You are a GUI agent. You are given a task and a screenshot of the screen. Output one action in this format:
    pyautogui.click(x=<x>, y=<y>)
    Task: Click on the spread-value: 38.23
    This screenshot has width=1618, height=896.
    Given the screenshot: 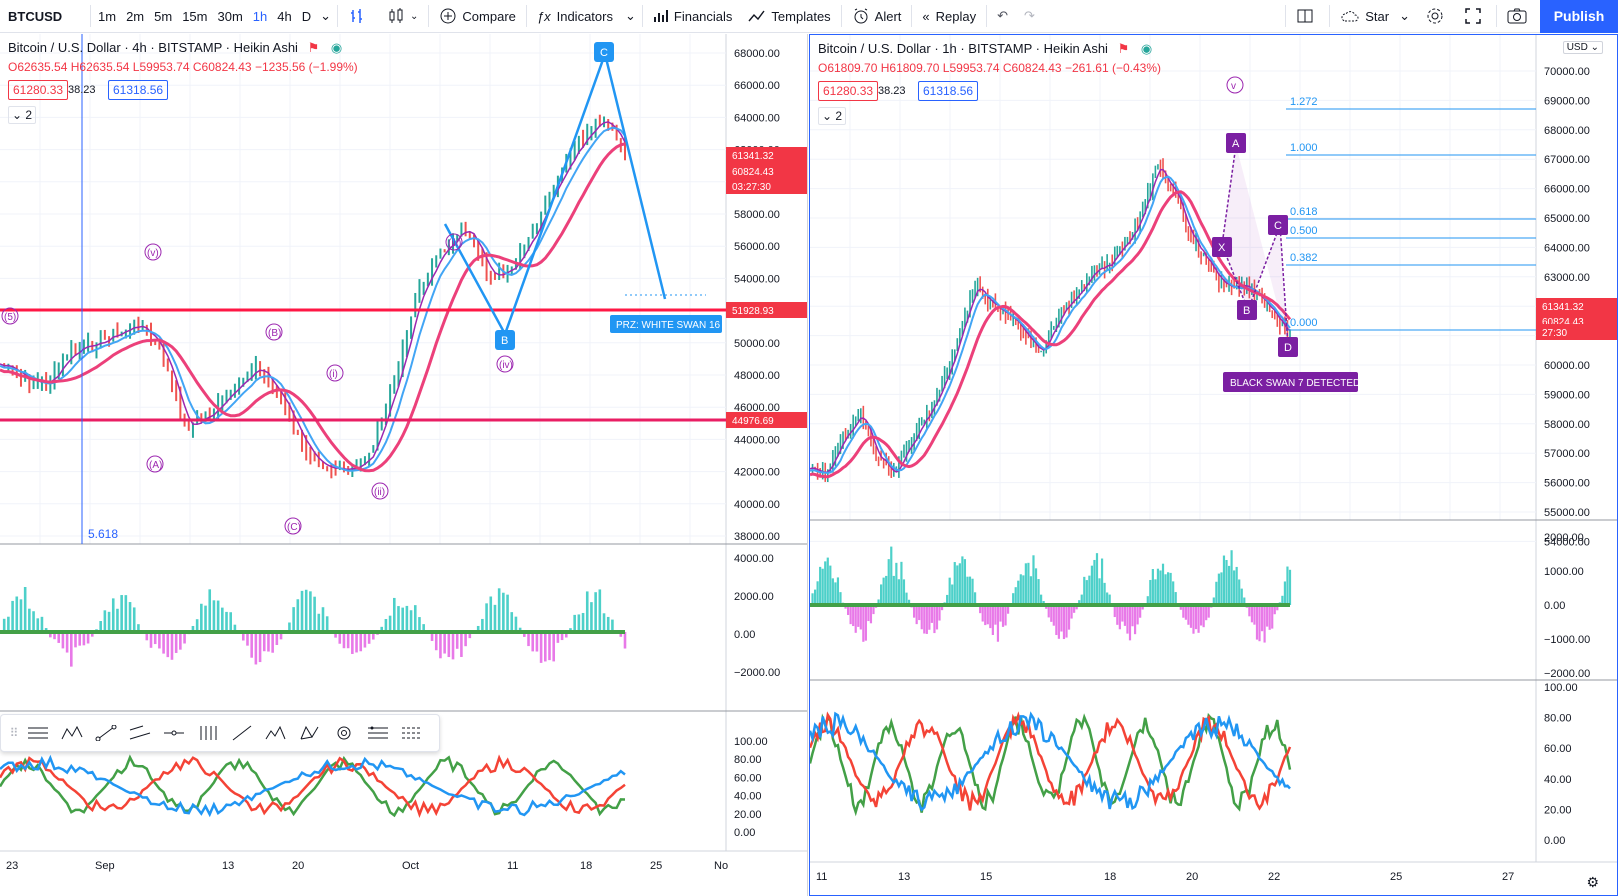 What is the action you would take?
    pyautogui.click(x=82, y=90)
    